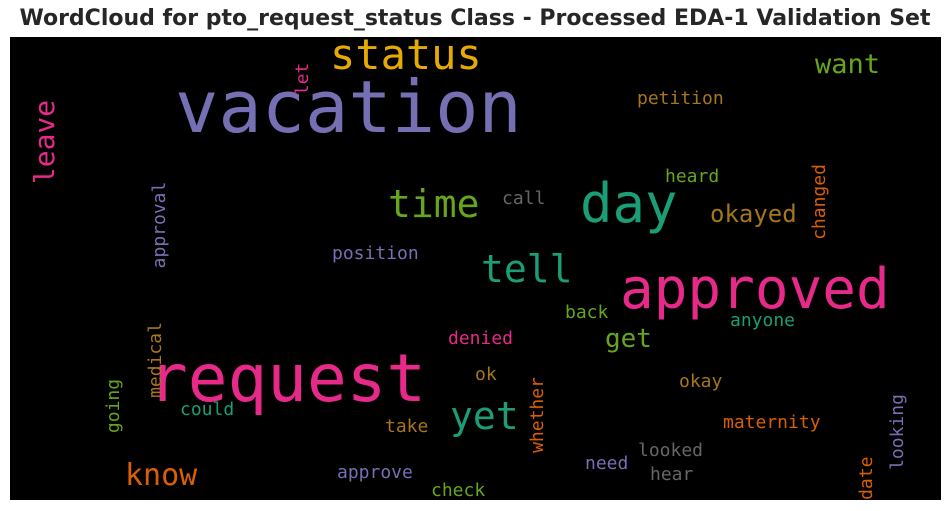 The image size is (950, 511). I want to click on word-maternity: maternity, so click(772, 422).